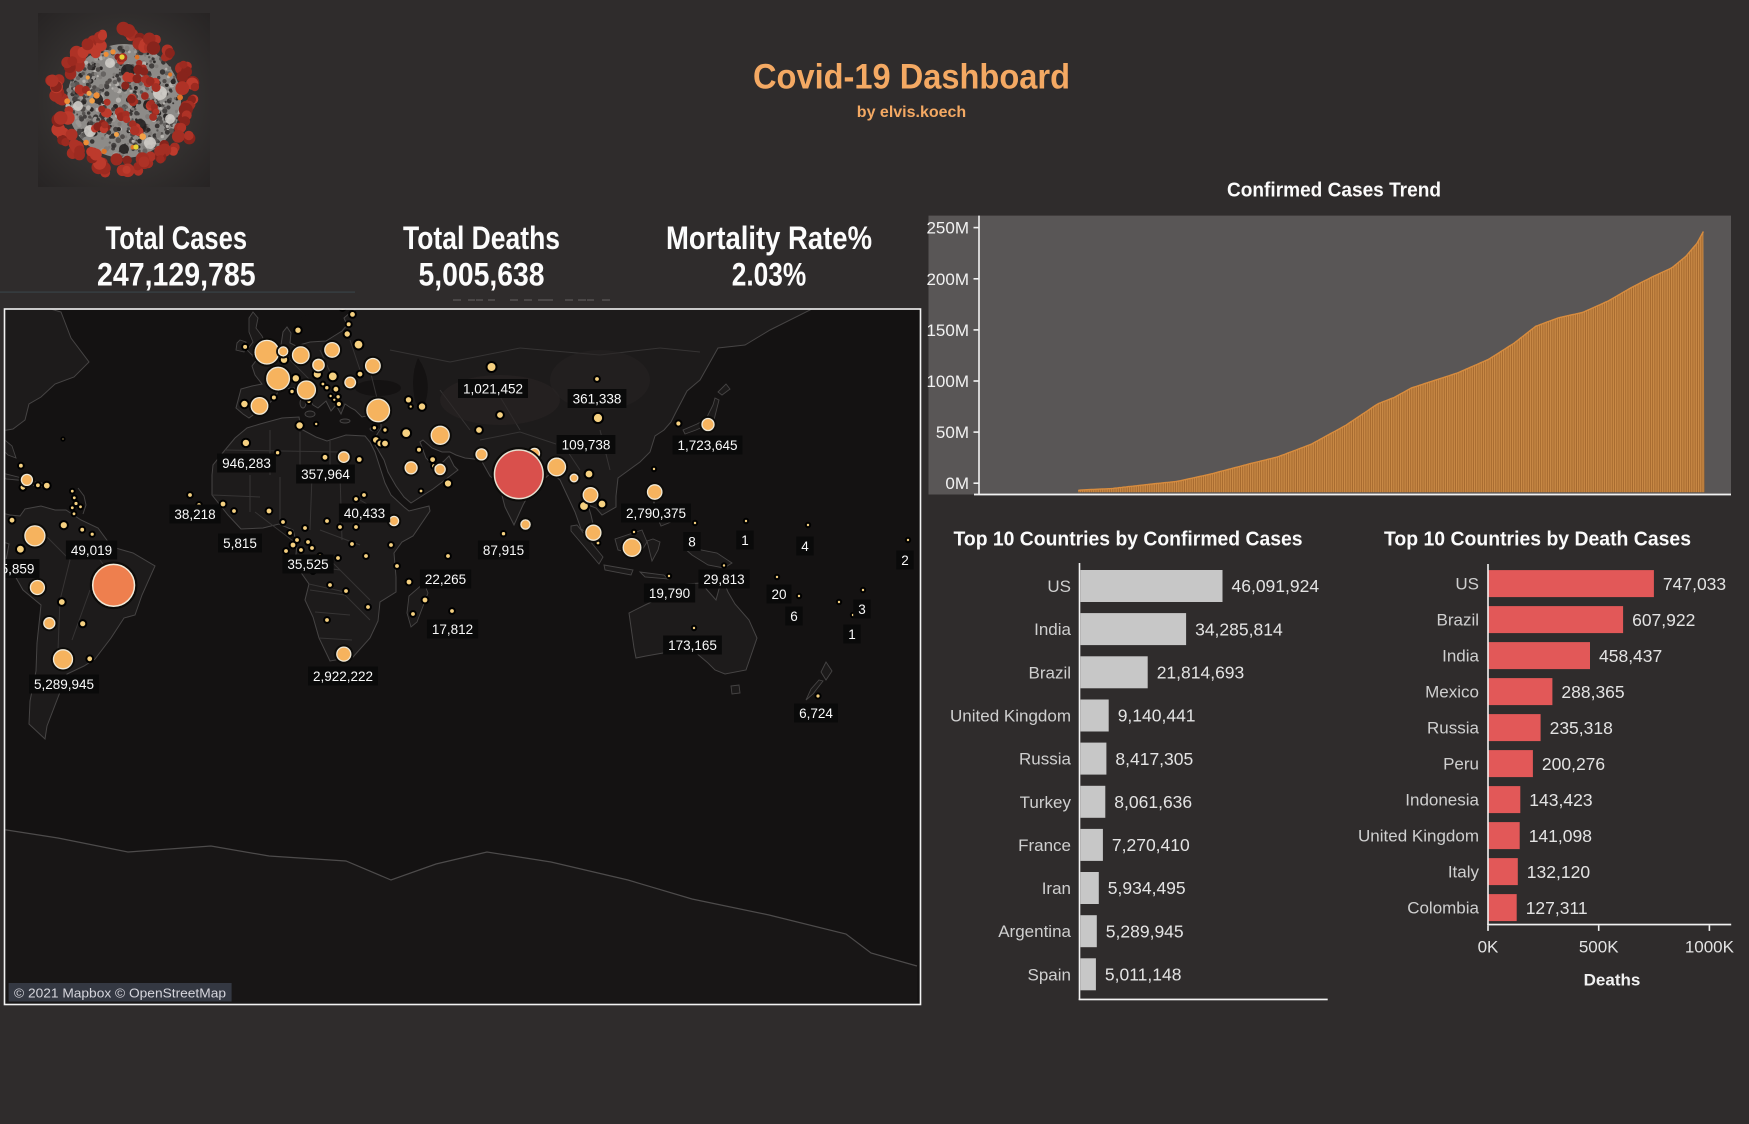 The height and width of the screenshot is (1124, 1749). I want to click on svg-text: 50M, so click(952, 432).